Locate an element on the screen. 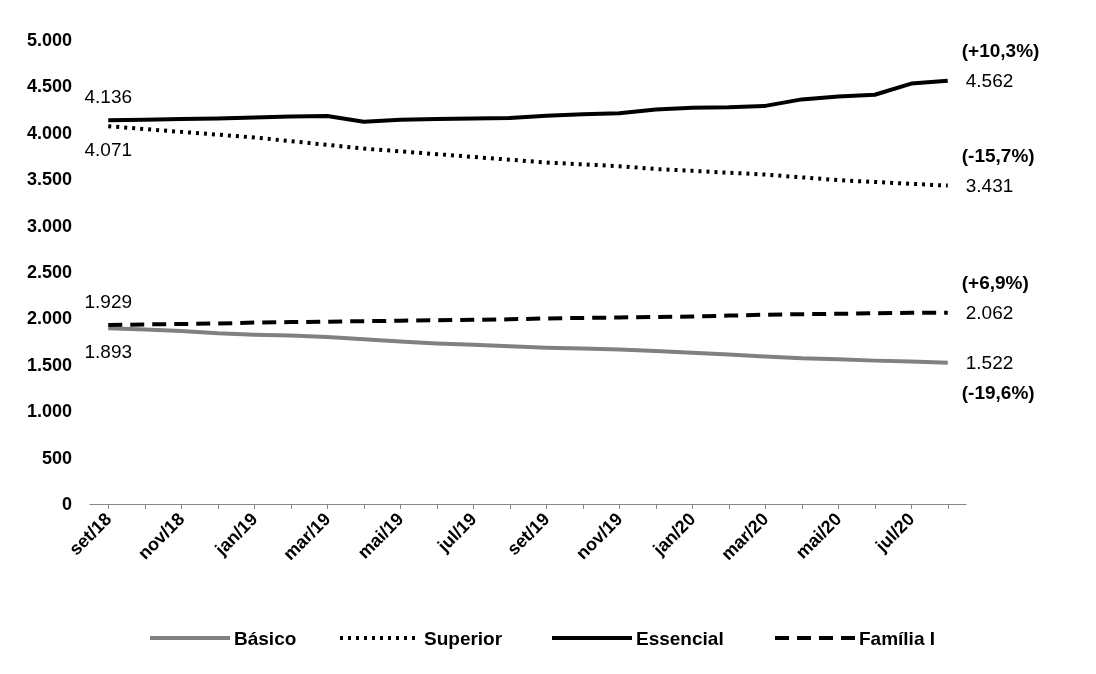  y-tick-label: 2.000 is located at coordinates (49, 318).